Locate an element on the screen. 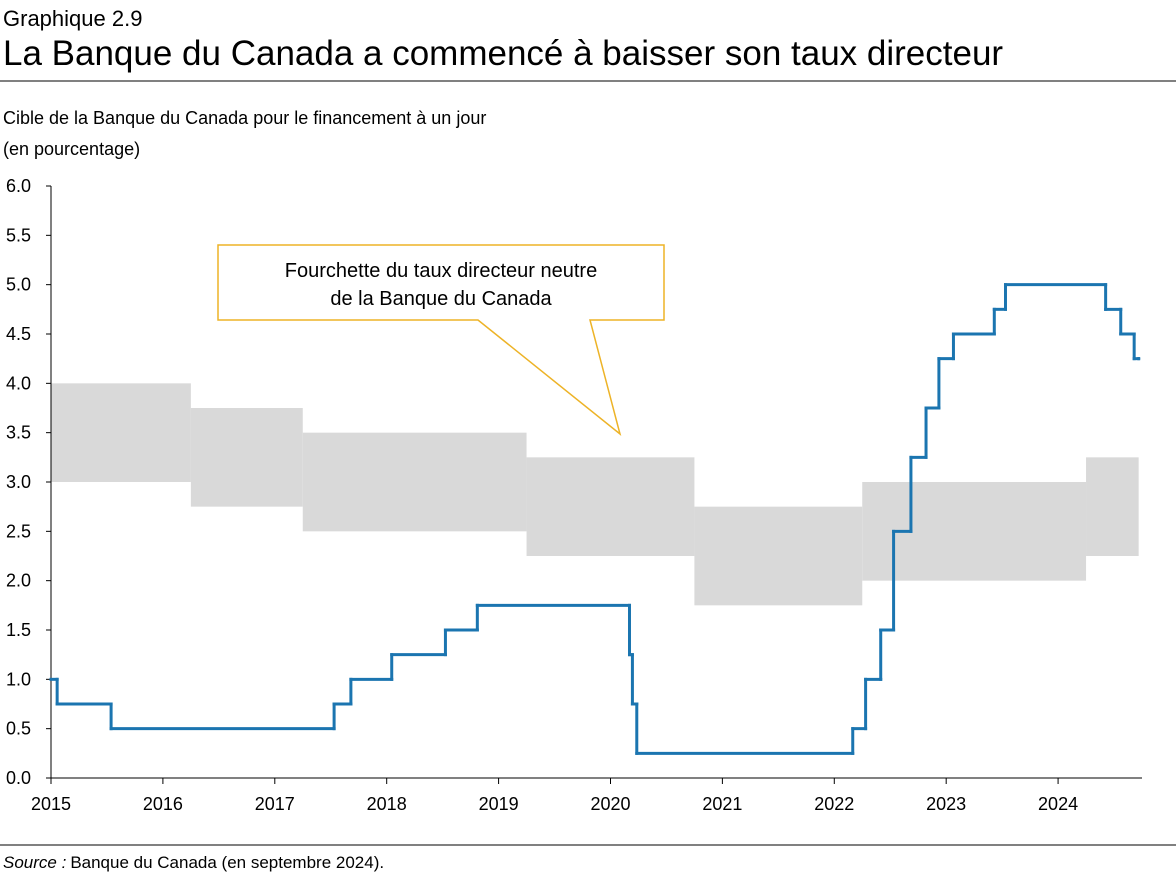 Image resolution: width=1176 pixels, height=876 pixels. y-tick-label: 4.5 is located at coordinates (18, 334).